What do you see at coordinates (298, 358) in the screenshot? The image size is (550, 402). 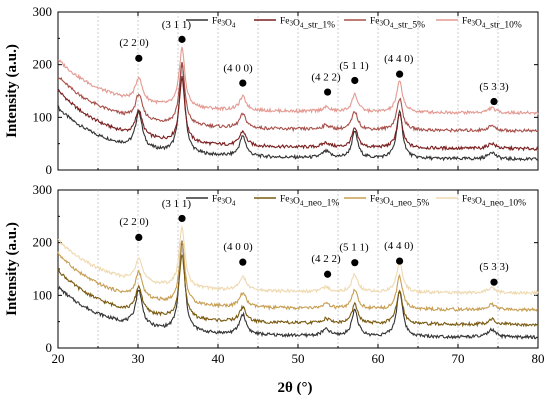 I see `x-tick-label: 50` at bounding box center [298, 358].